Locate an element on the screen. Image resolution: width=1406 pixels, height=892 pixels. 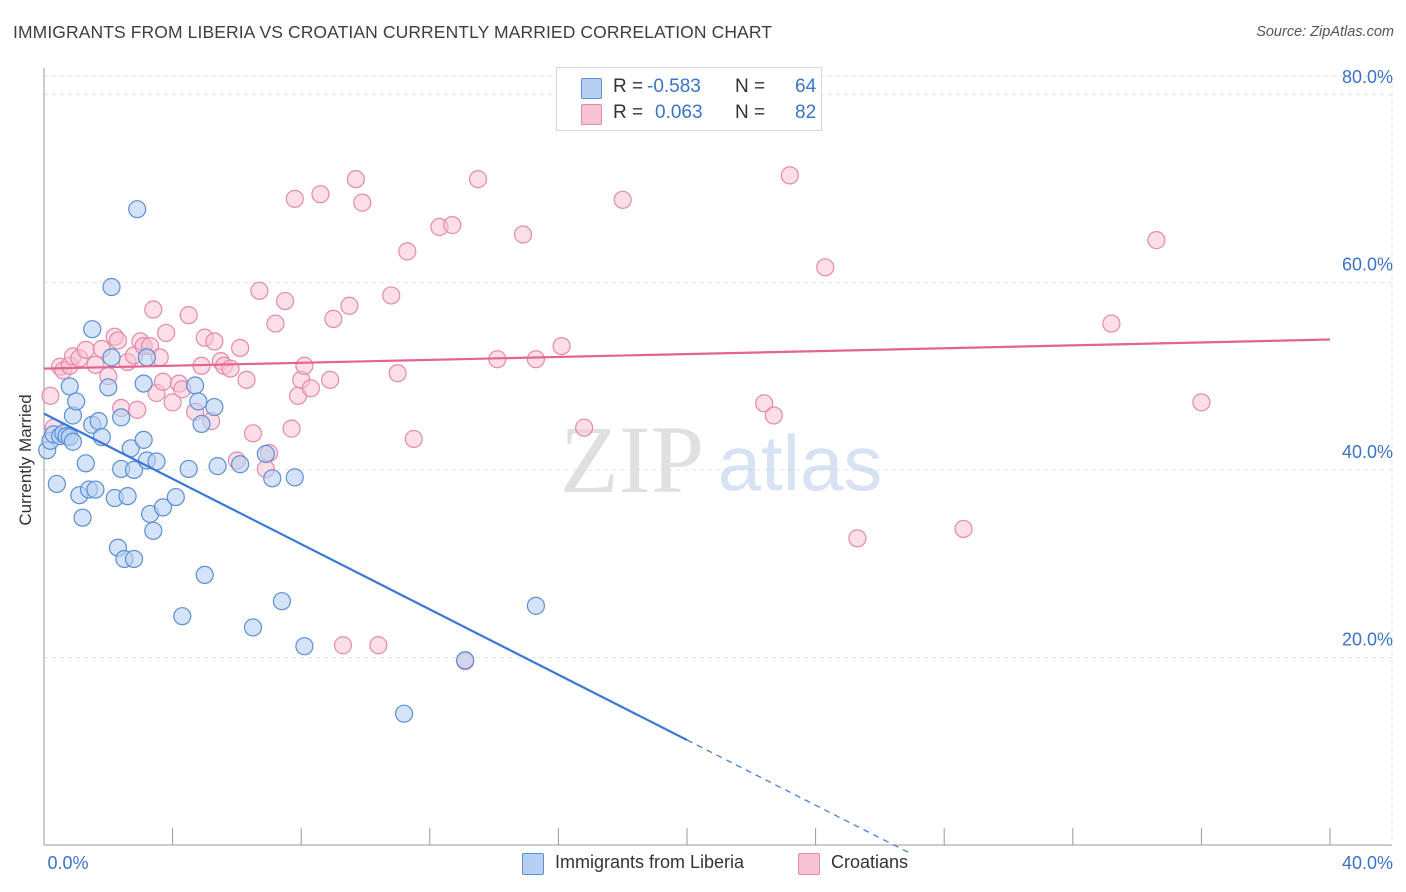
source-label: Source: ZipAtlas.com is located at coordinates (1325, 32).